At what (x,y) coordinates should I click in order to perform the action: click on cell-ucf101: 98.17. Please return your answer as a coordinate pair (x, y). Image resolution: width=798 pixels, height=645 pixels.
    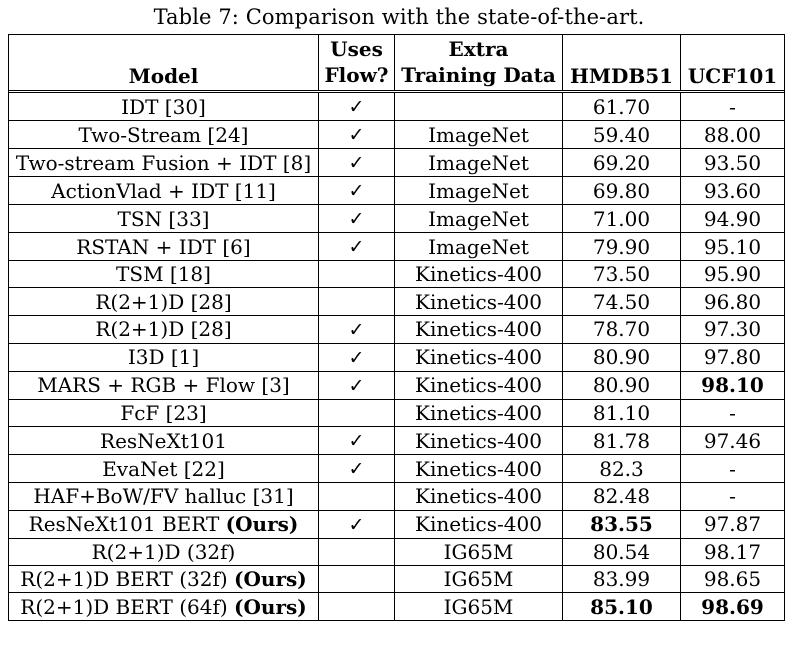
    Looking at the image, I should click on (732, 551).